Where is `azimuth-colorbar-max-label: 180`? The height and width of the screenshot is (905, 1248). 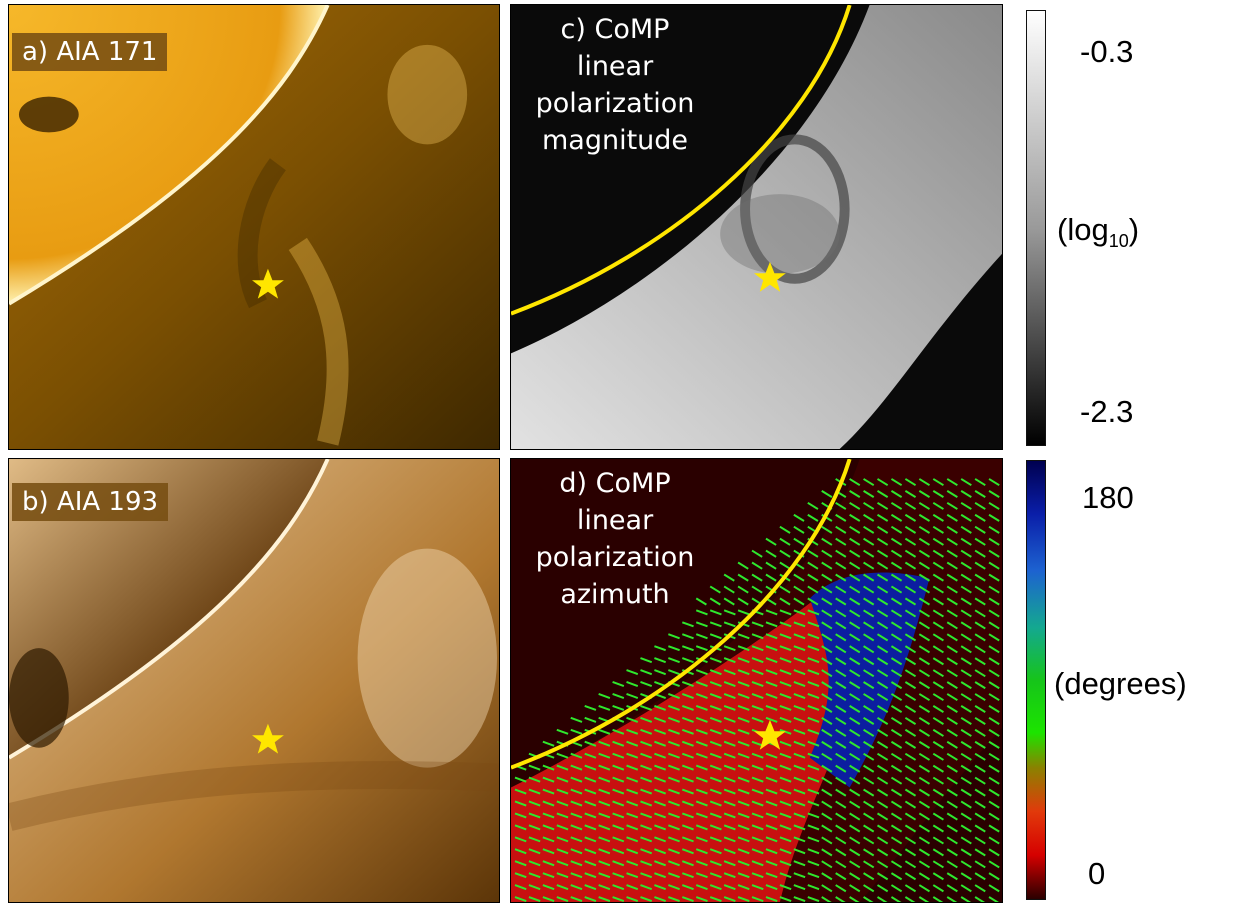
azimuth-colorbar-max-label: 180 is located at coordinates (1108, 497).